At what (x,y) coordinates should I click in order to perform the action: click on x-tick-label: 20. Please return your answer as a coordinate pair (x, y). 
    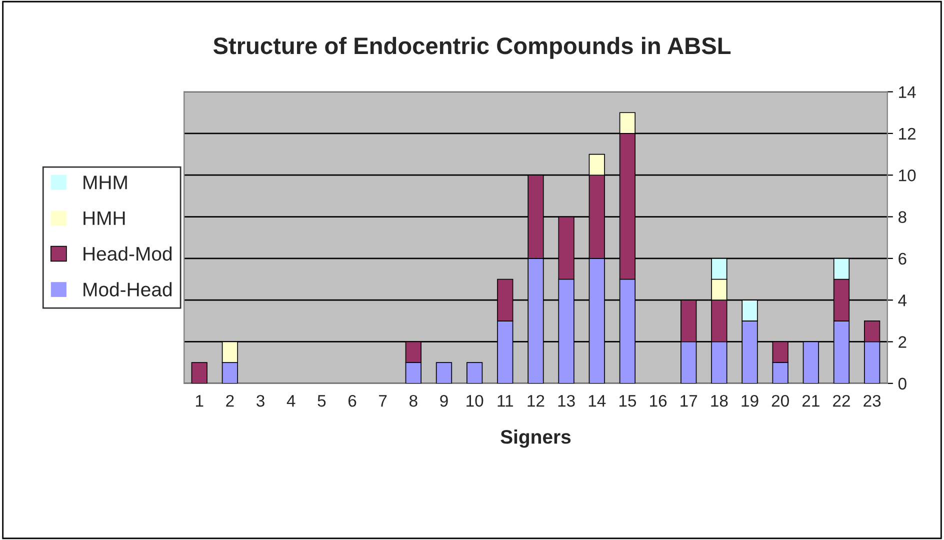
    Looking at the image, I should click on (780, 400).